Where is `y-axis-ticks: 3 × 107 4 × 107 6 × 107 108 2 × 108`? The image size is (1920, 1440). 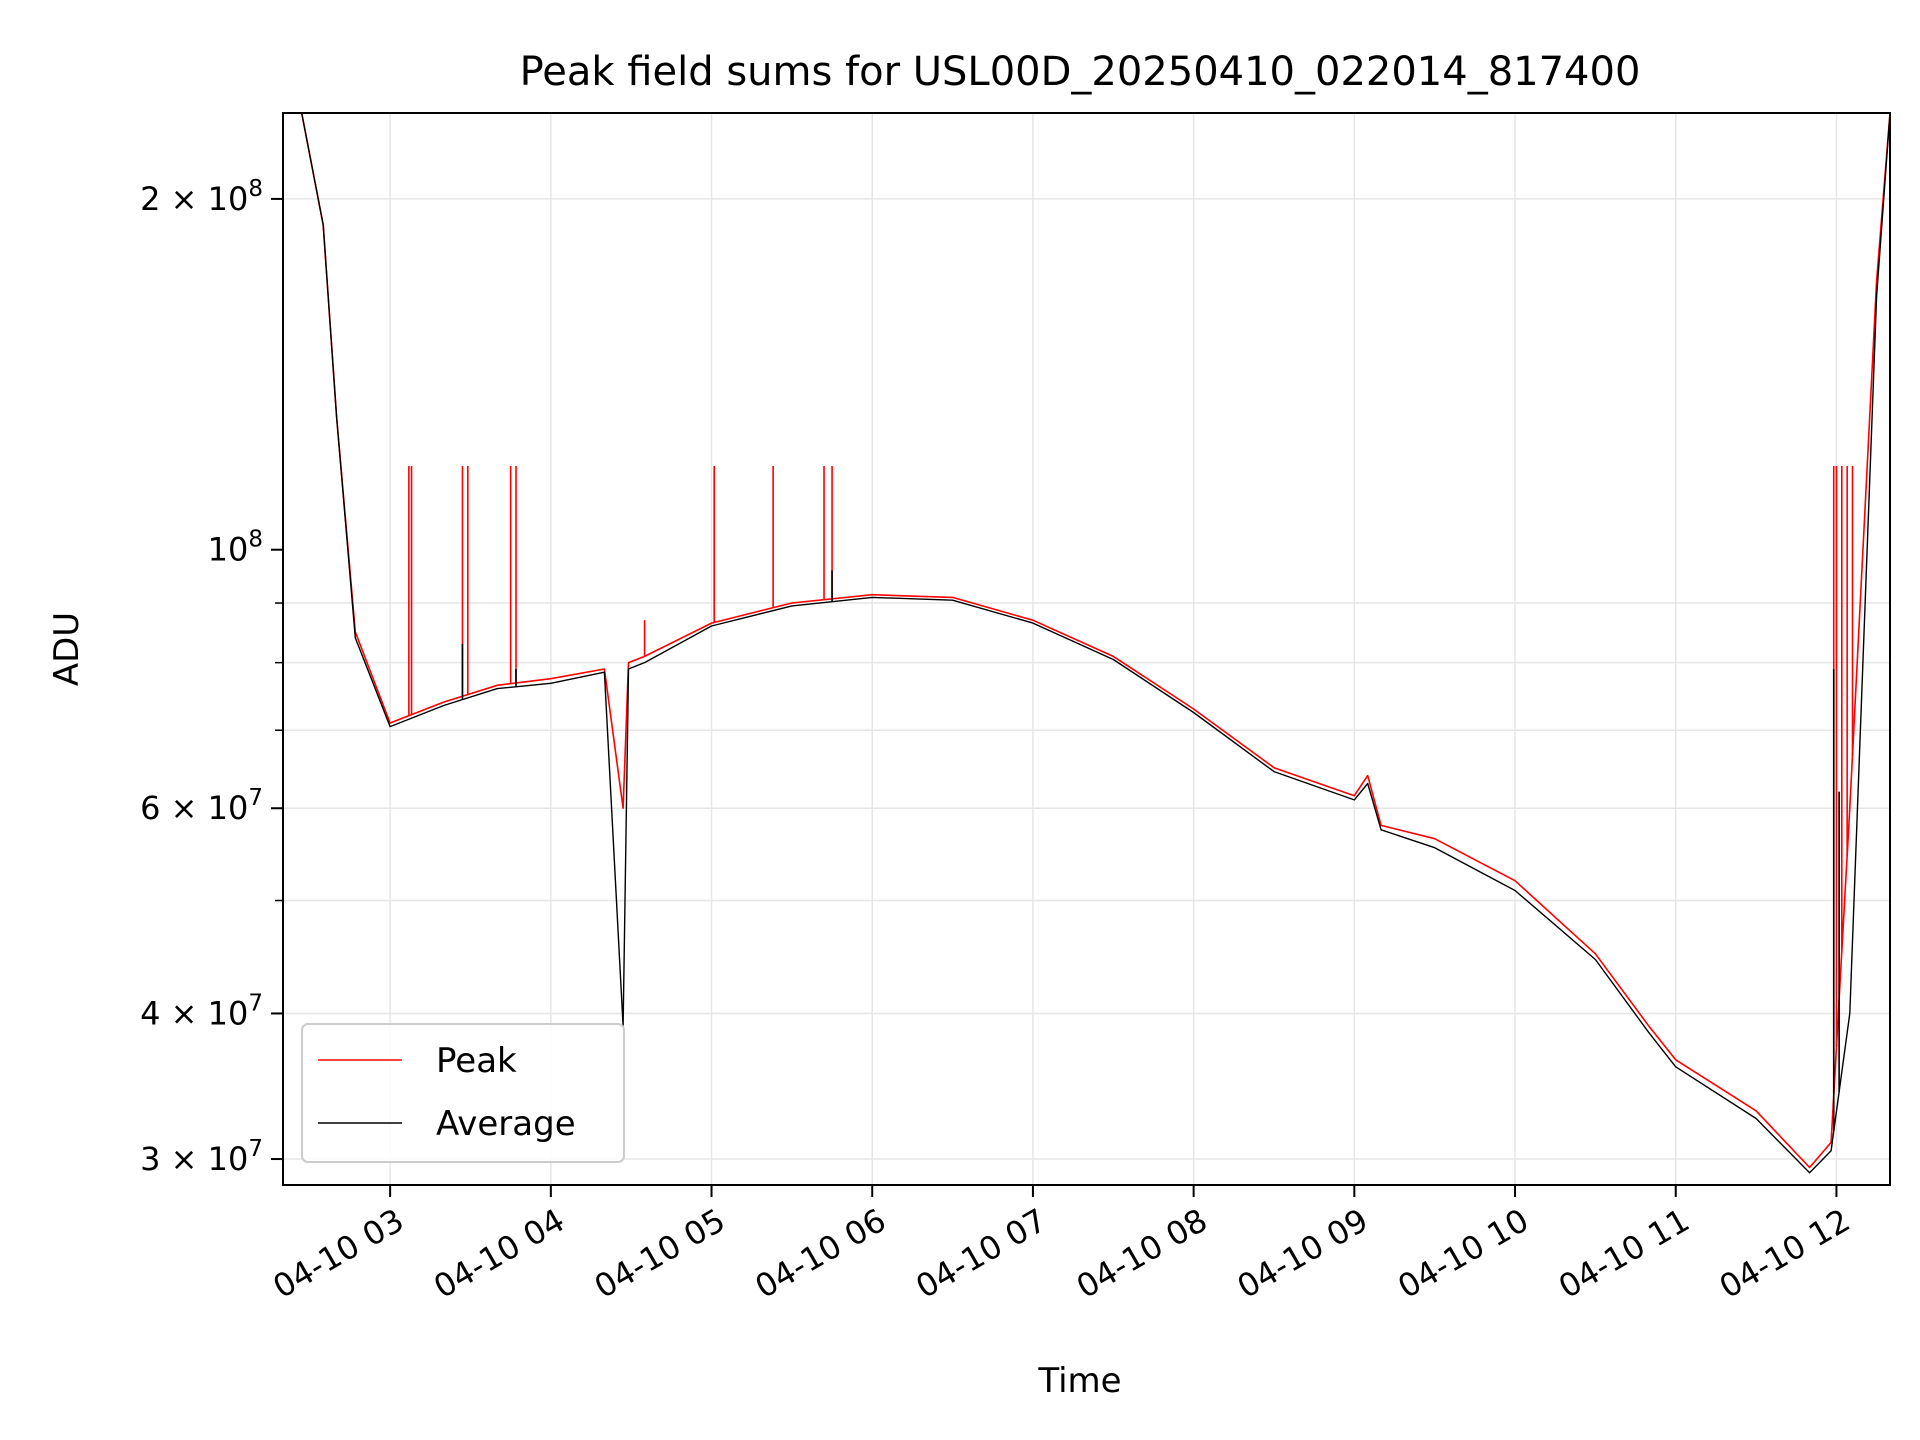
y-axis-ticks: 3 × 107 4 × 107 6 × 107 108 2 × 108 is located at coordinates (211, 677).